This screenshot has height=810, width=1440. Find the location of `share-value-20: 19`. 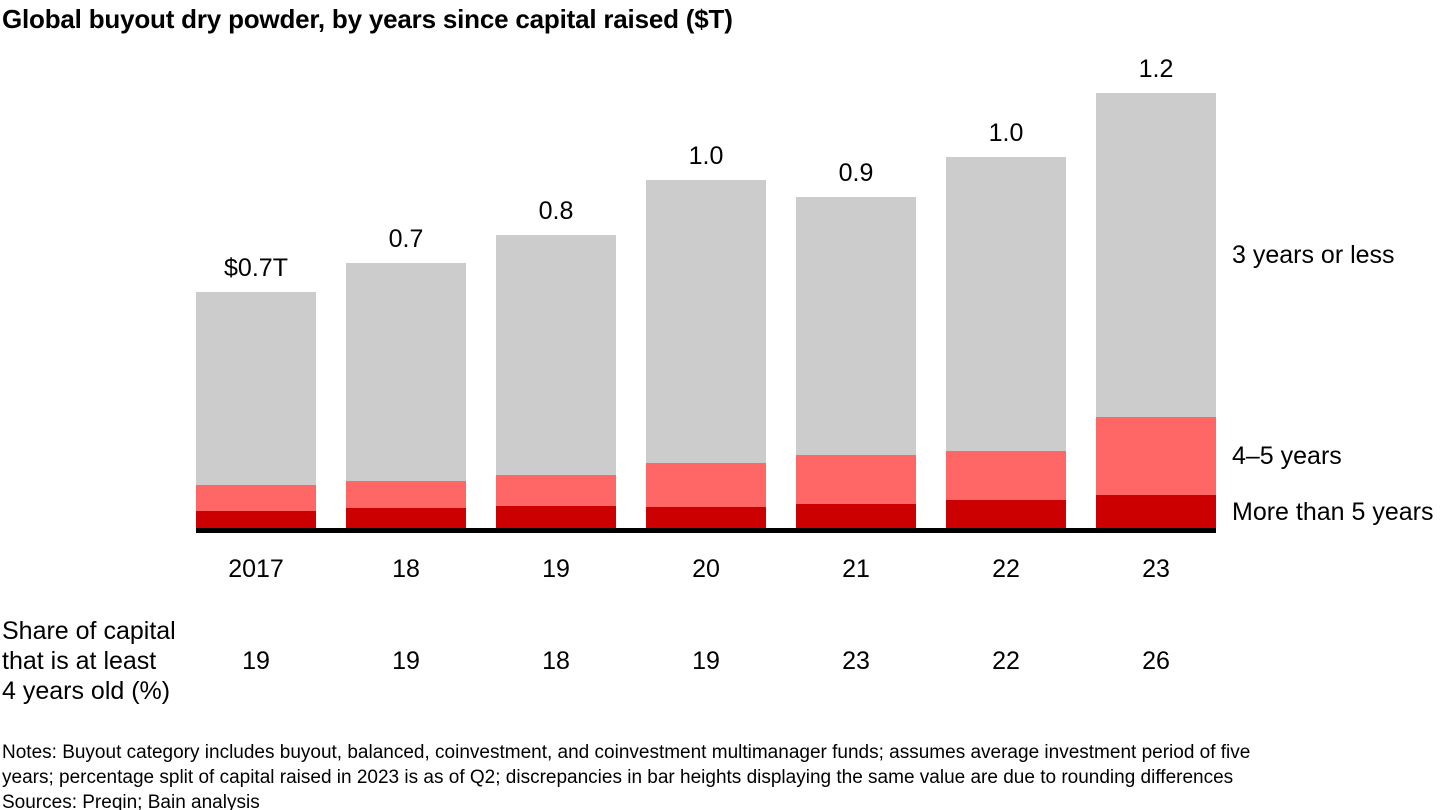

share-value-20: 19 is located at coordinates (706, 661).